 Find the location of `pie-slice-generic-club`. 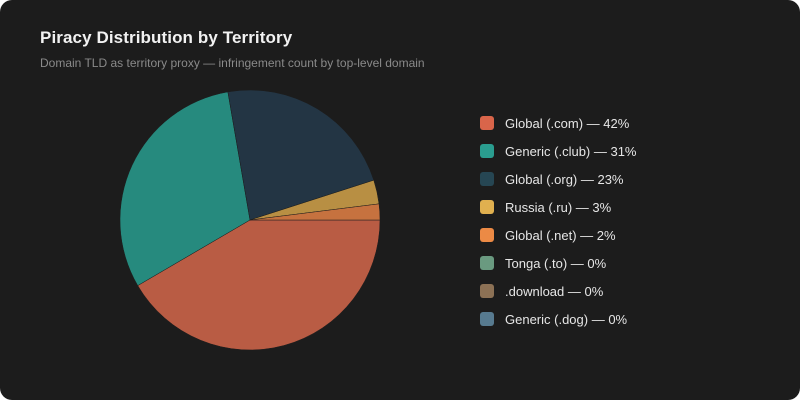

pie-slice-generic-club is located at coordinates (185, 188).